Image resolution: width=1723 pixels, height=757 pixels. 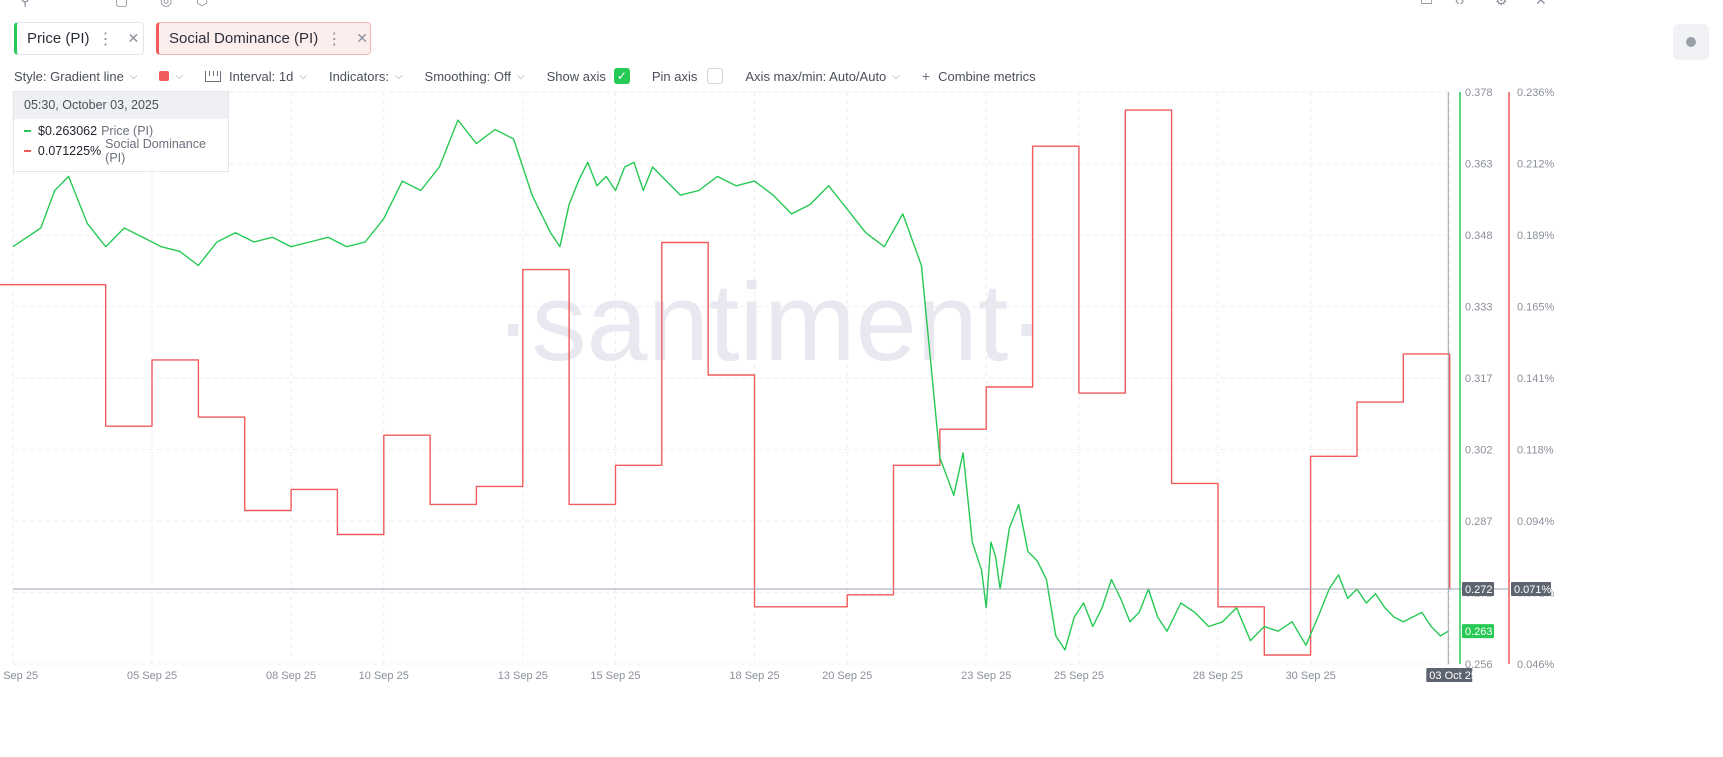 I want to click on price-crosshair-badge: 0.272, so click(x=1479, y=590).